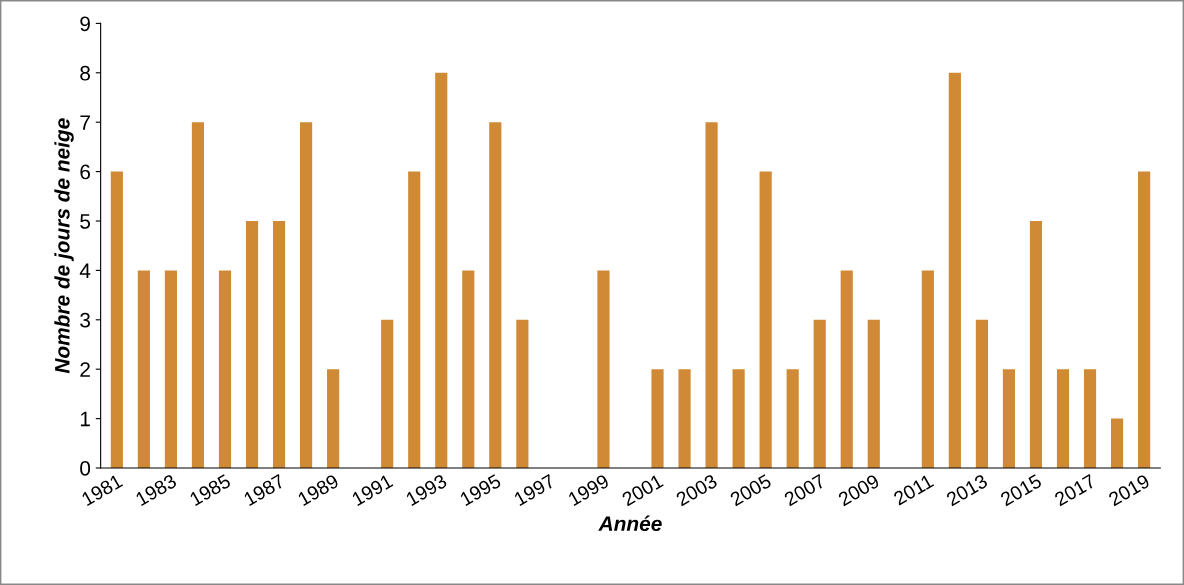 Image resolution: width=1184 pixels, height=585 pixels. I want to click on y-tick-label: 9, so click(85, 24).